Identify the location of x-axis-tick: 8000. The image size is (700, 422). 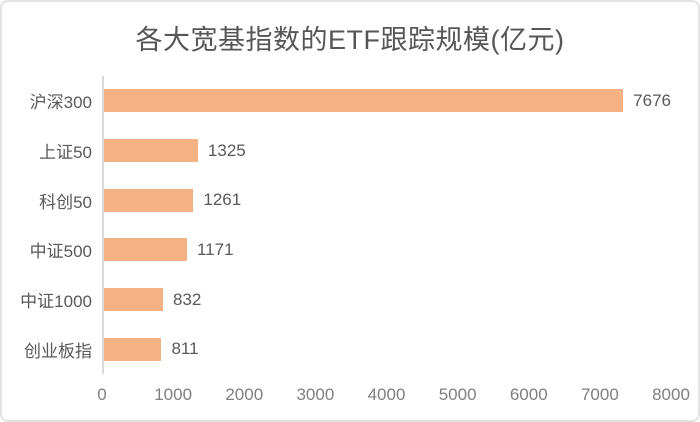
(671, 394).